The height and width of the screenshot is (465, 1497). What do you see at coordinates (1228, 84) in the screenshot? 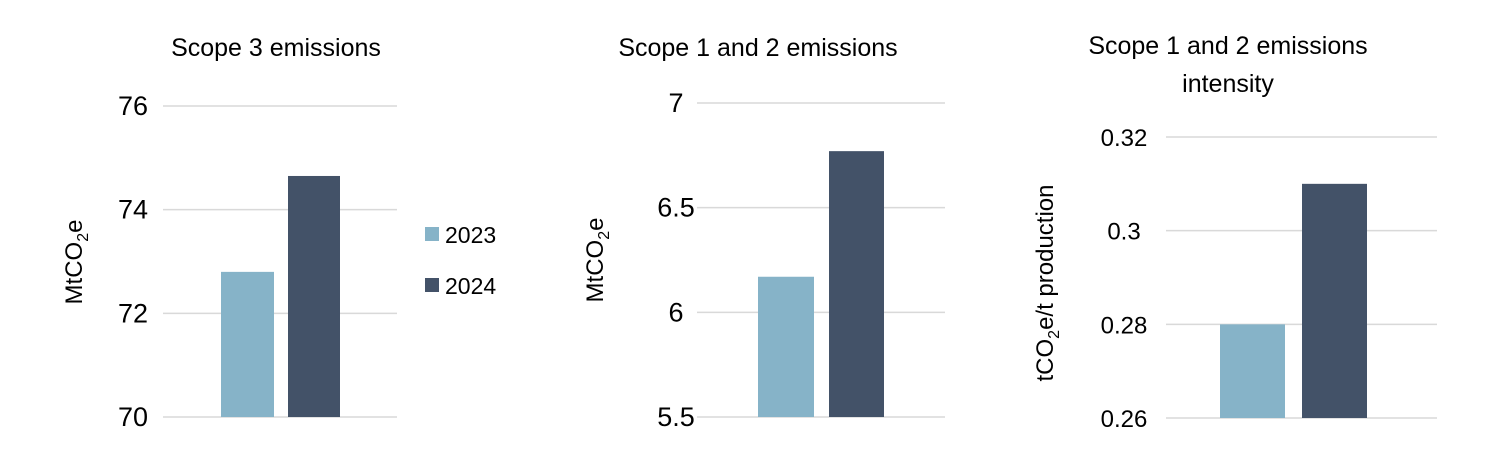
I see `intensity-chart-title-line2: intensity` at bounding box center [1228, 84].